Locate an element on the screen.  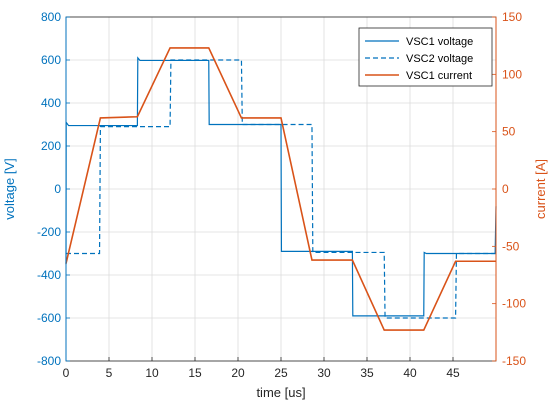
x-tick-label: 25 is located at coordinates (281, 373).